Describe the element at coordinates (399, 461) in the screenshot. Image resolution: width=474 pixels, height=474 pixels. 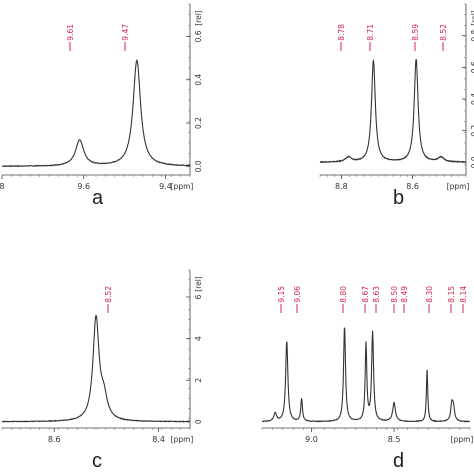
I see `panel-label-d: d` at that location.